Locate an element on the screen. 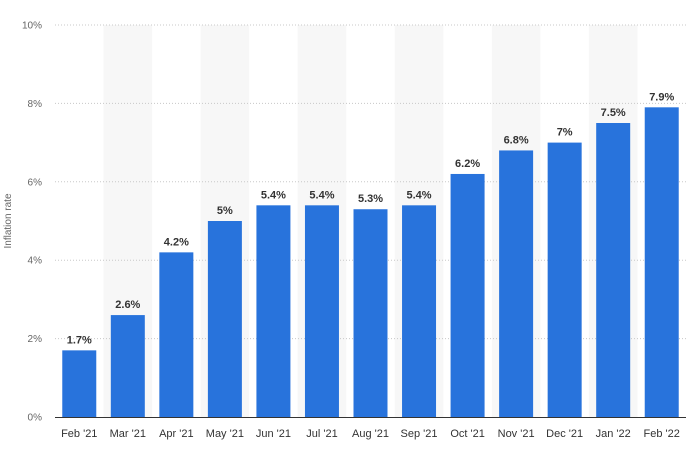  x-tick-label: Aug '21 is located at coordinates (370, 434).